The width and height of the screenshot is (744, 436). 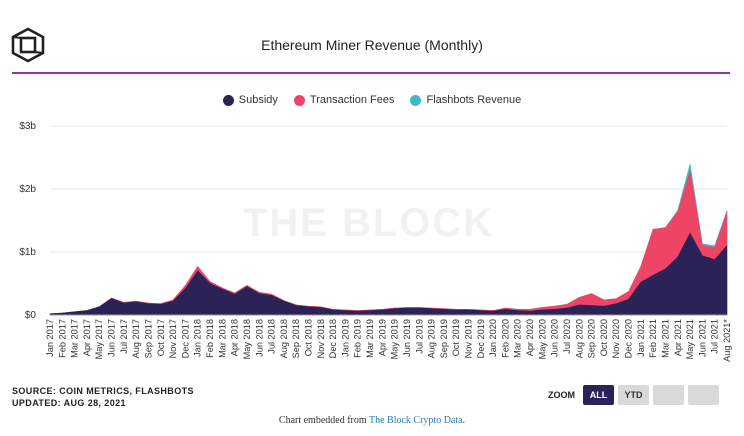 I want to click on x-tick-label: Apr 2019, so click(x=382, y=337).